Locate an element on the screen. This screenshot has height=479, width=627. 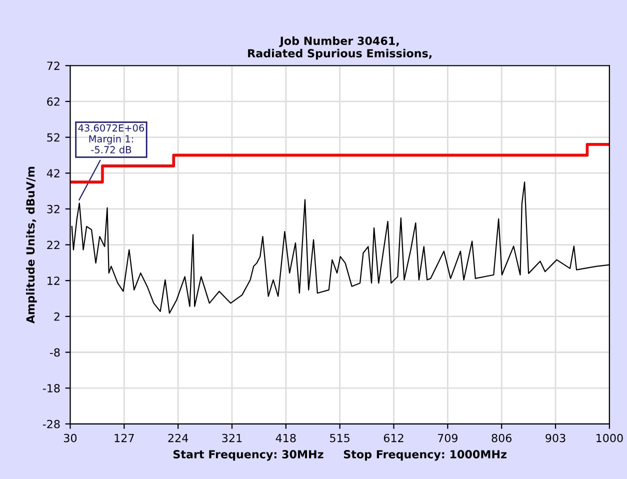
x-tick-label: 127 is located at coordinates (124, 438).